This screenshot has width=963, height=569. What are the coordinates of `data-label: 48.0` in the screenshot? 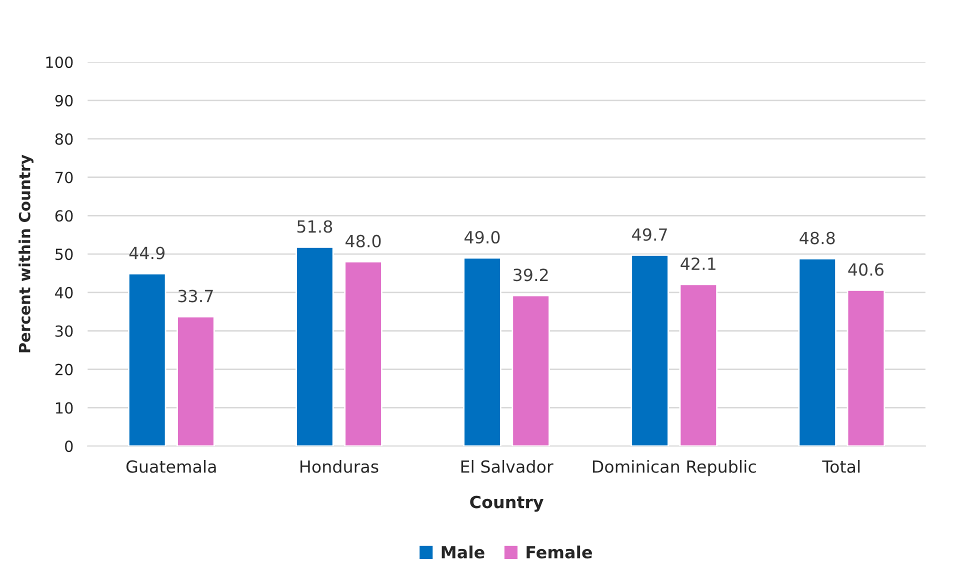 It's located at (363, 241).